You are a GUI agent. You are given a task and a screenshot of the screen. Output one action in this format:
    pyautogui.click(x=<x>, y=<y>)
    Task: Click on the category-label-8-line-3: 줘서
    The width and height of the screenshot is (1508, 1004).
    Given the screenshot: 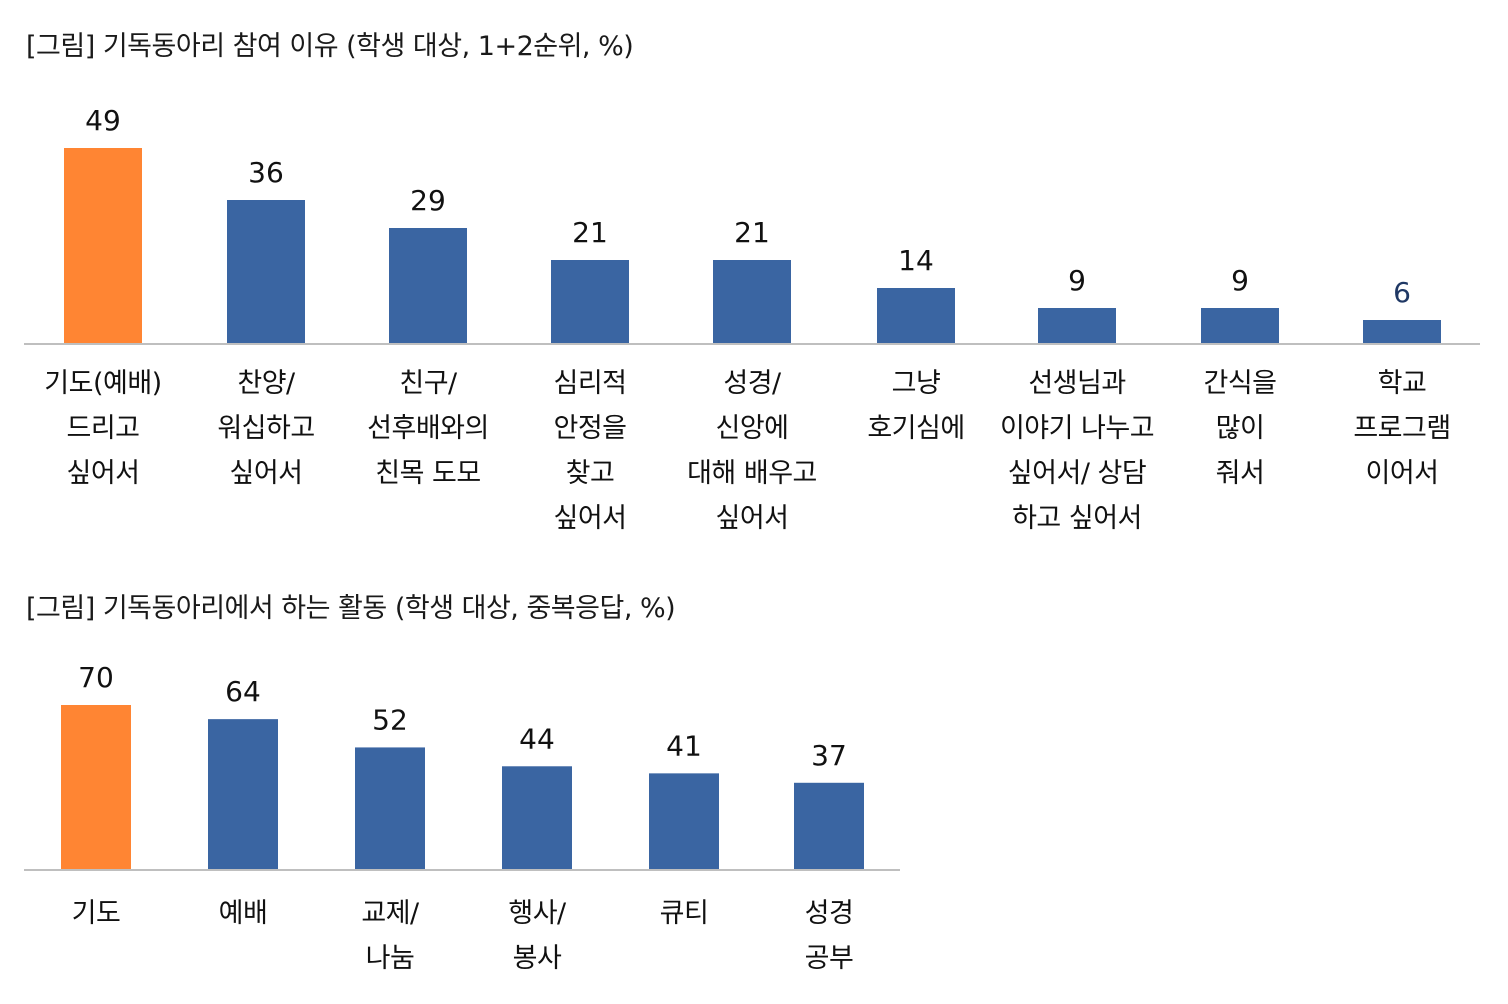 What is the action you would take?
    pyautogui.click(x=1240, y=473)
    